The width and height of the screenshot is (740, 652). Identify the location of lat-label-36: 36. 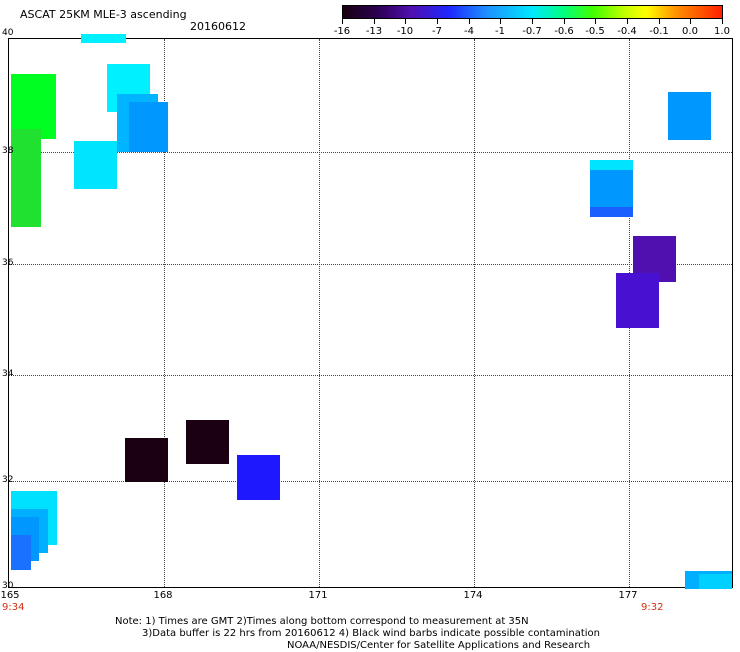
(8, 263).